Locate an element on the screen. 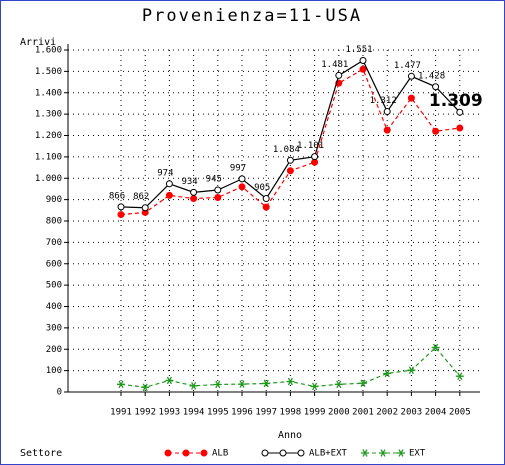  x-tick-label: 1995 is located at coordinates (218, 413).